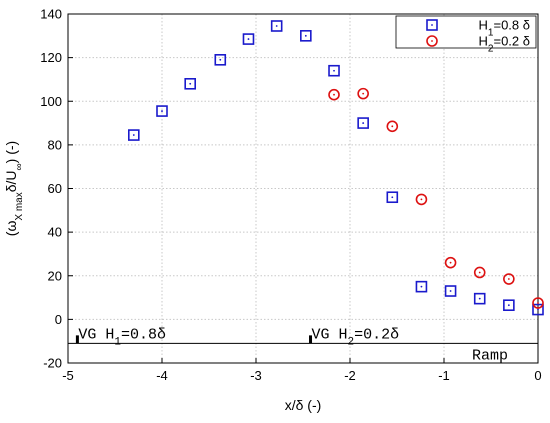 This screenshot has width=550, height=423. Describe the element at coordinates (51, 57) in the screenshot. I see `y-tick-label: 120` at that location.